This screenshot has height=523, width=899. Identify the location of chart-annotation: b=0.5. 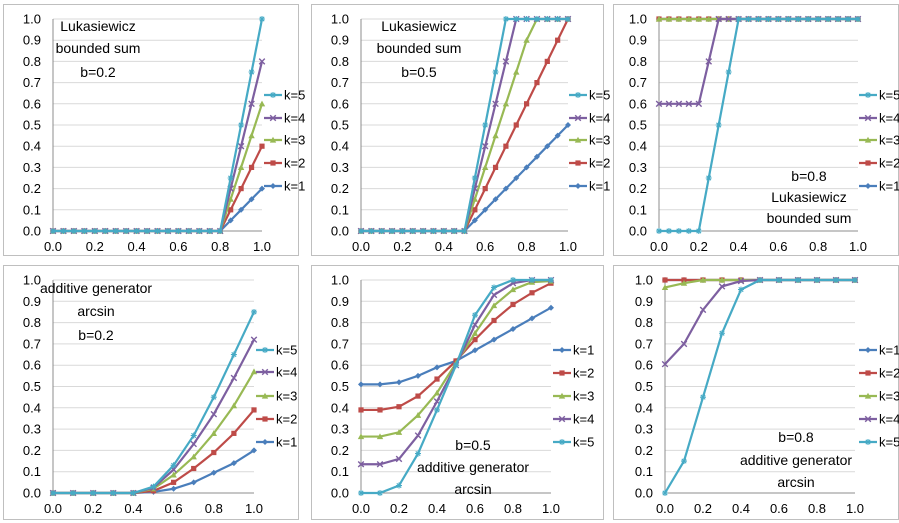
(419, 72).